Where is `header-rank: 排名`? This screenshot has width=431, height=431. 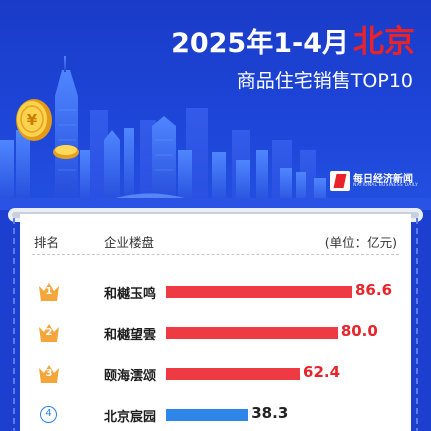
header-rank: 排名 is located at coordinates (47, 242).